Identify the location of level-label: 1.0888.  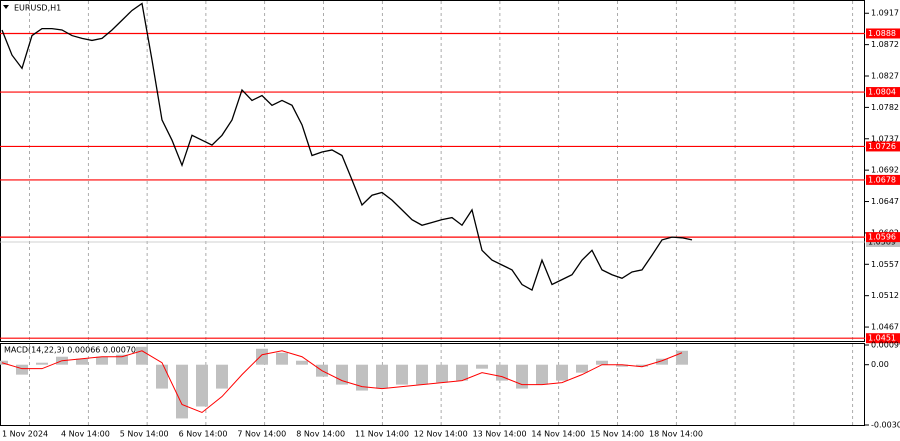
(882, 33).